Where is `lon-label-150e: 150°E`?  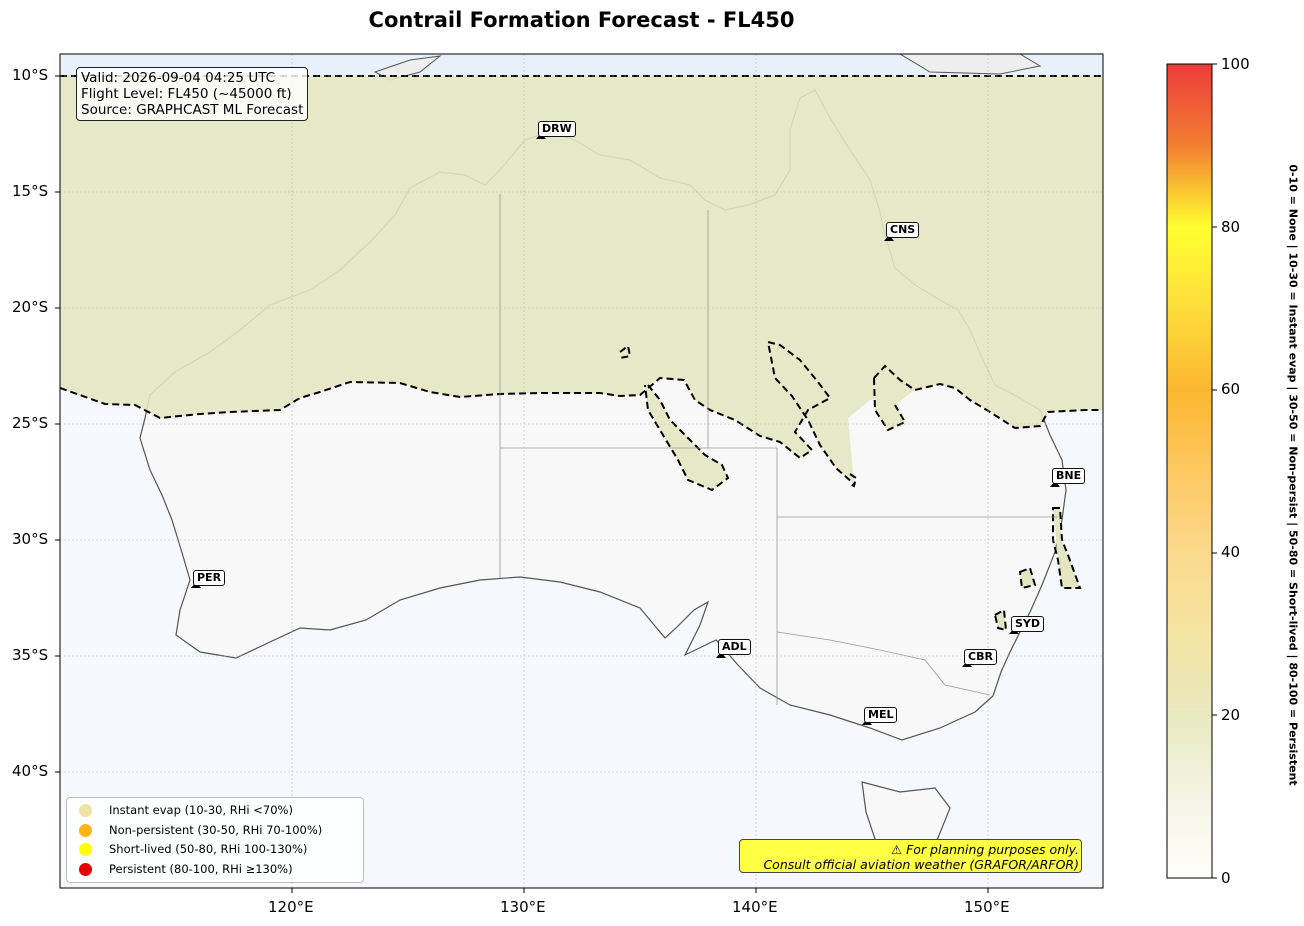 lon-label-150e: 150°E is located at coordinates (987, 907).